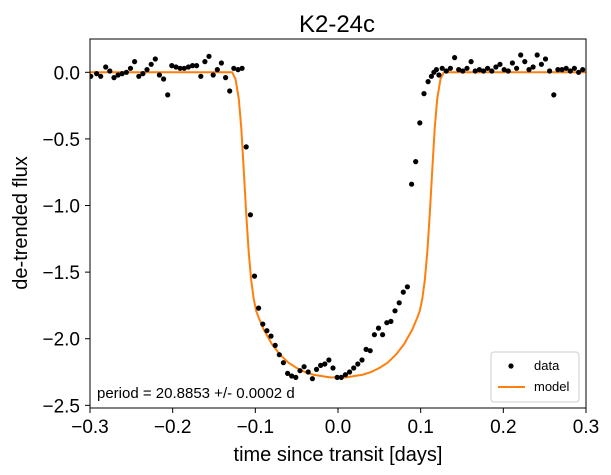 This screenshot has height=475, width=611. I want to click on legend-data-label: data, so click(547, 365).